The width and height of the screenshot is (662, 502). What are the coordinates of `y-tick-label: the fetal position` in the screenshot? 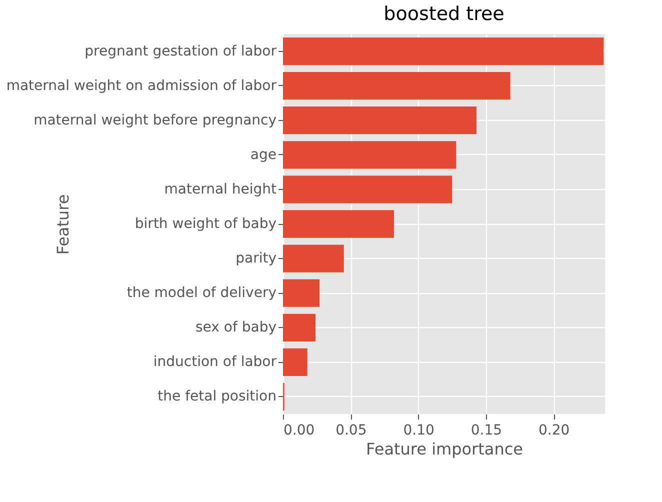 It's located at (217, 396).